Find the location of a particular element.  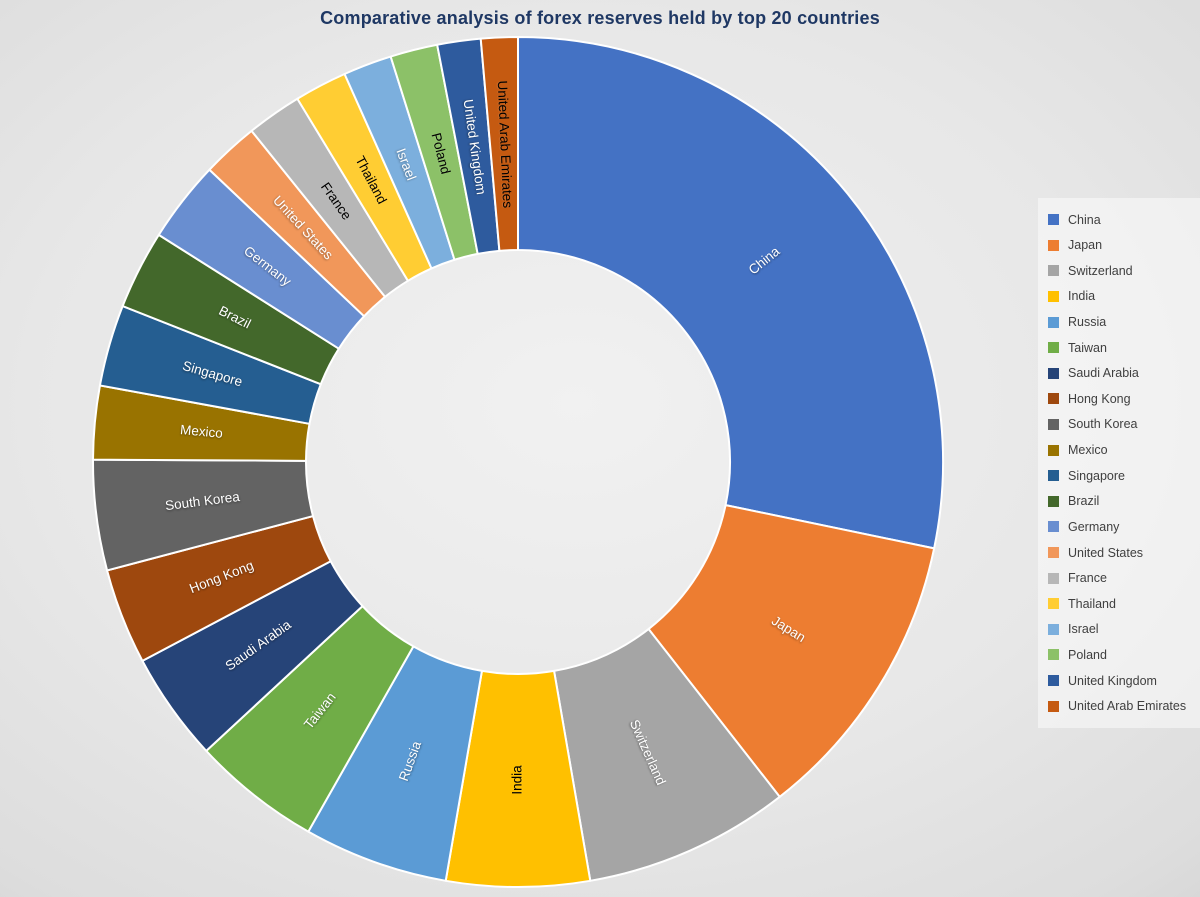

legend-item-label: Singapore is located at coordinates (1096, 475).